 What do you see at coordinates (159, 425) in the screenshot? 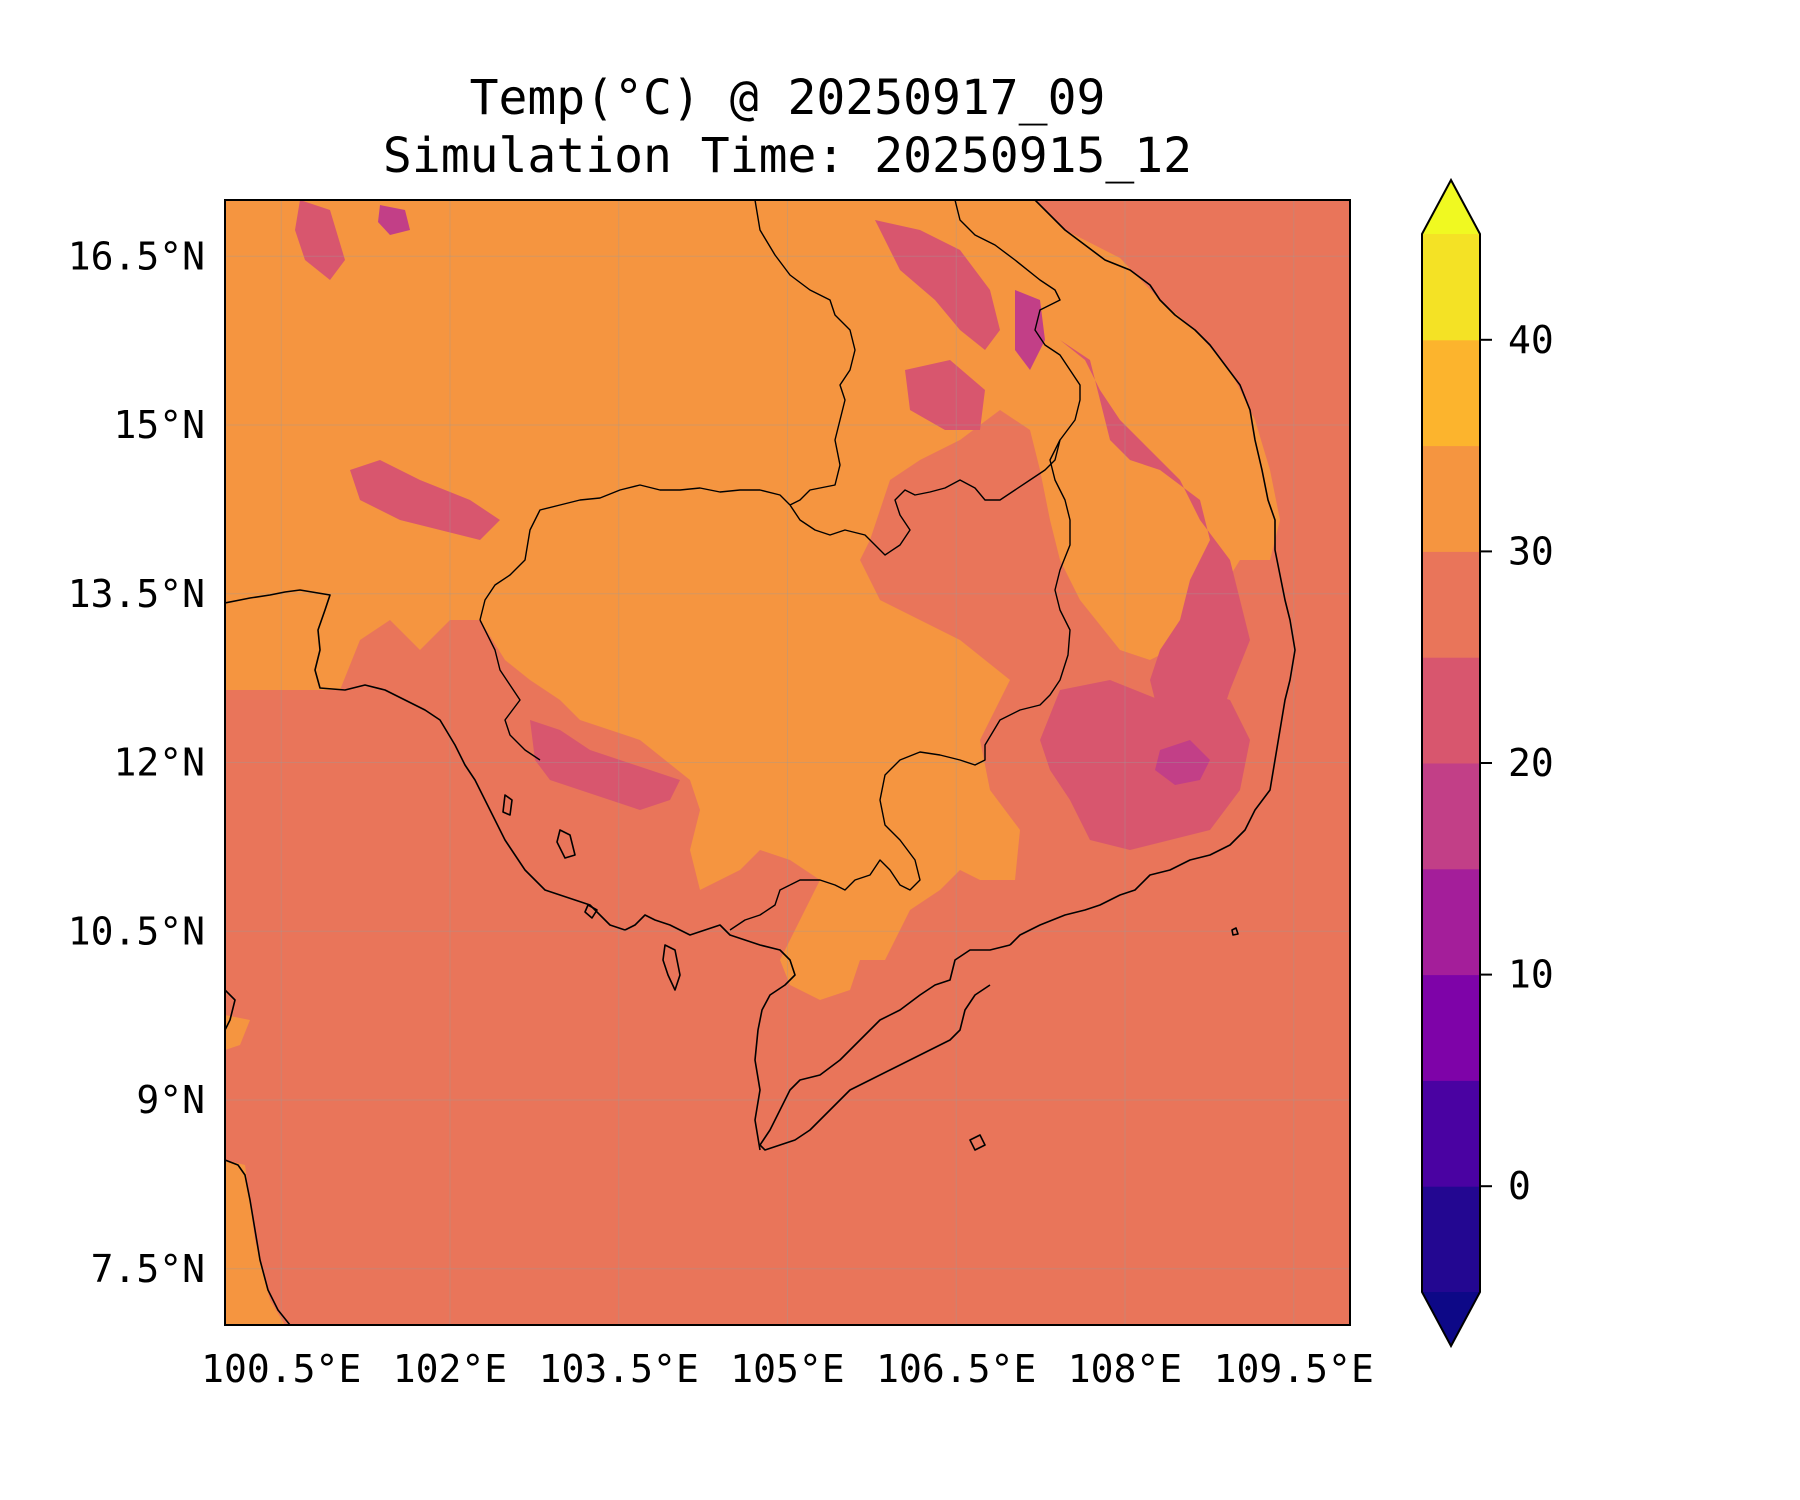
I see `y-tick-label: 15°N` at bounding box center [159, 425].